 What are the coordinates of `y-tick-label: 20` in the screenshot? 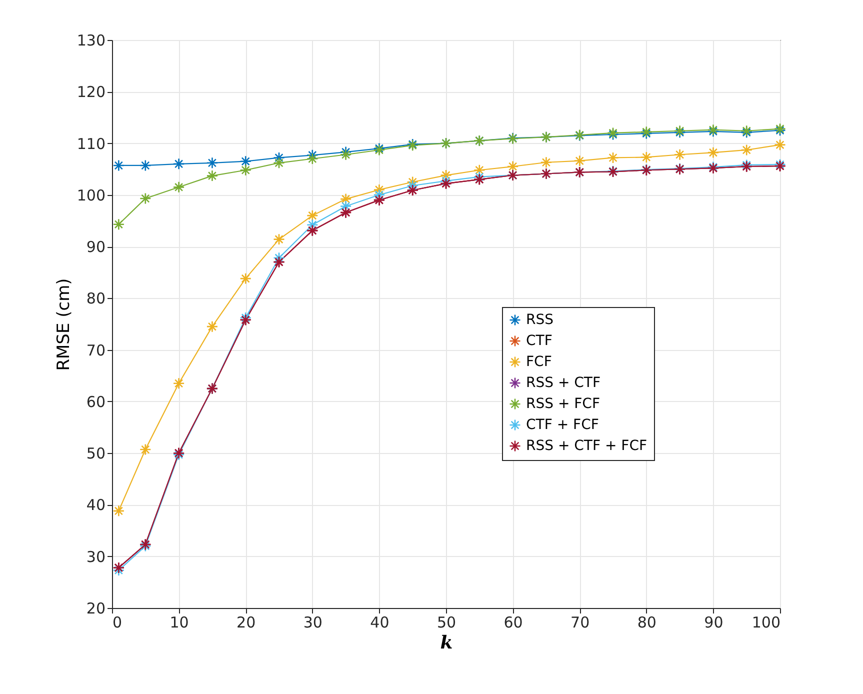 It's located at (96, 609).